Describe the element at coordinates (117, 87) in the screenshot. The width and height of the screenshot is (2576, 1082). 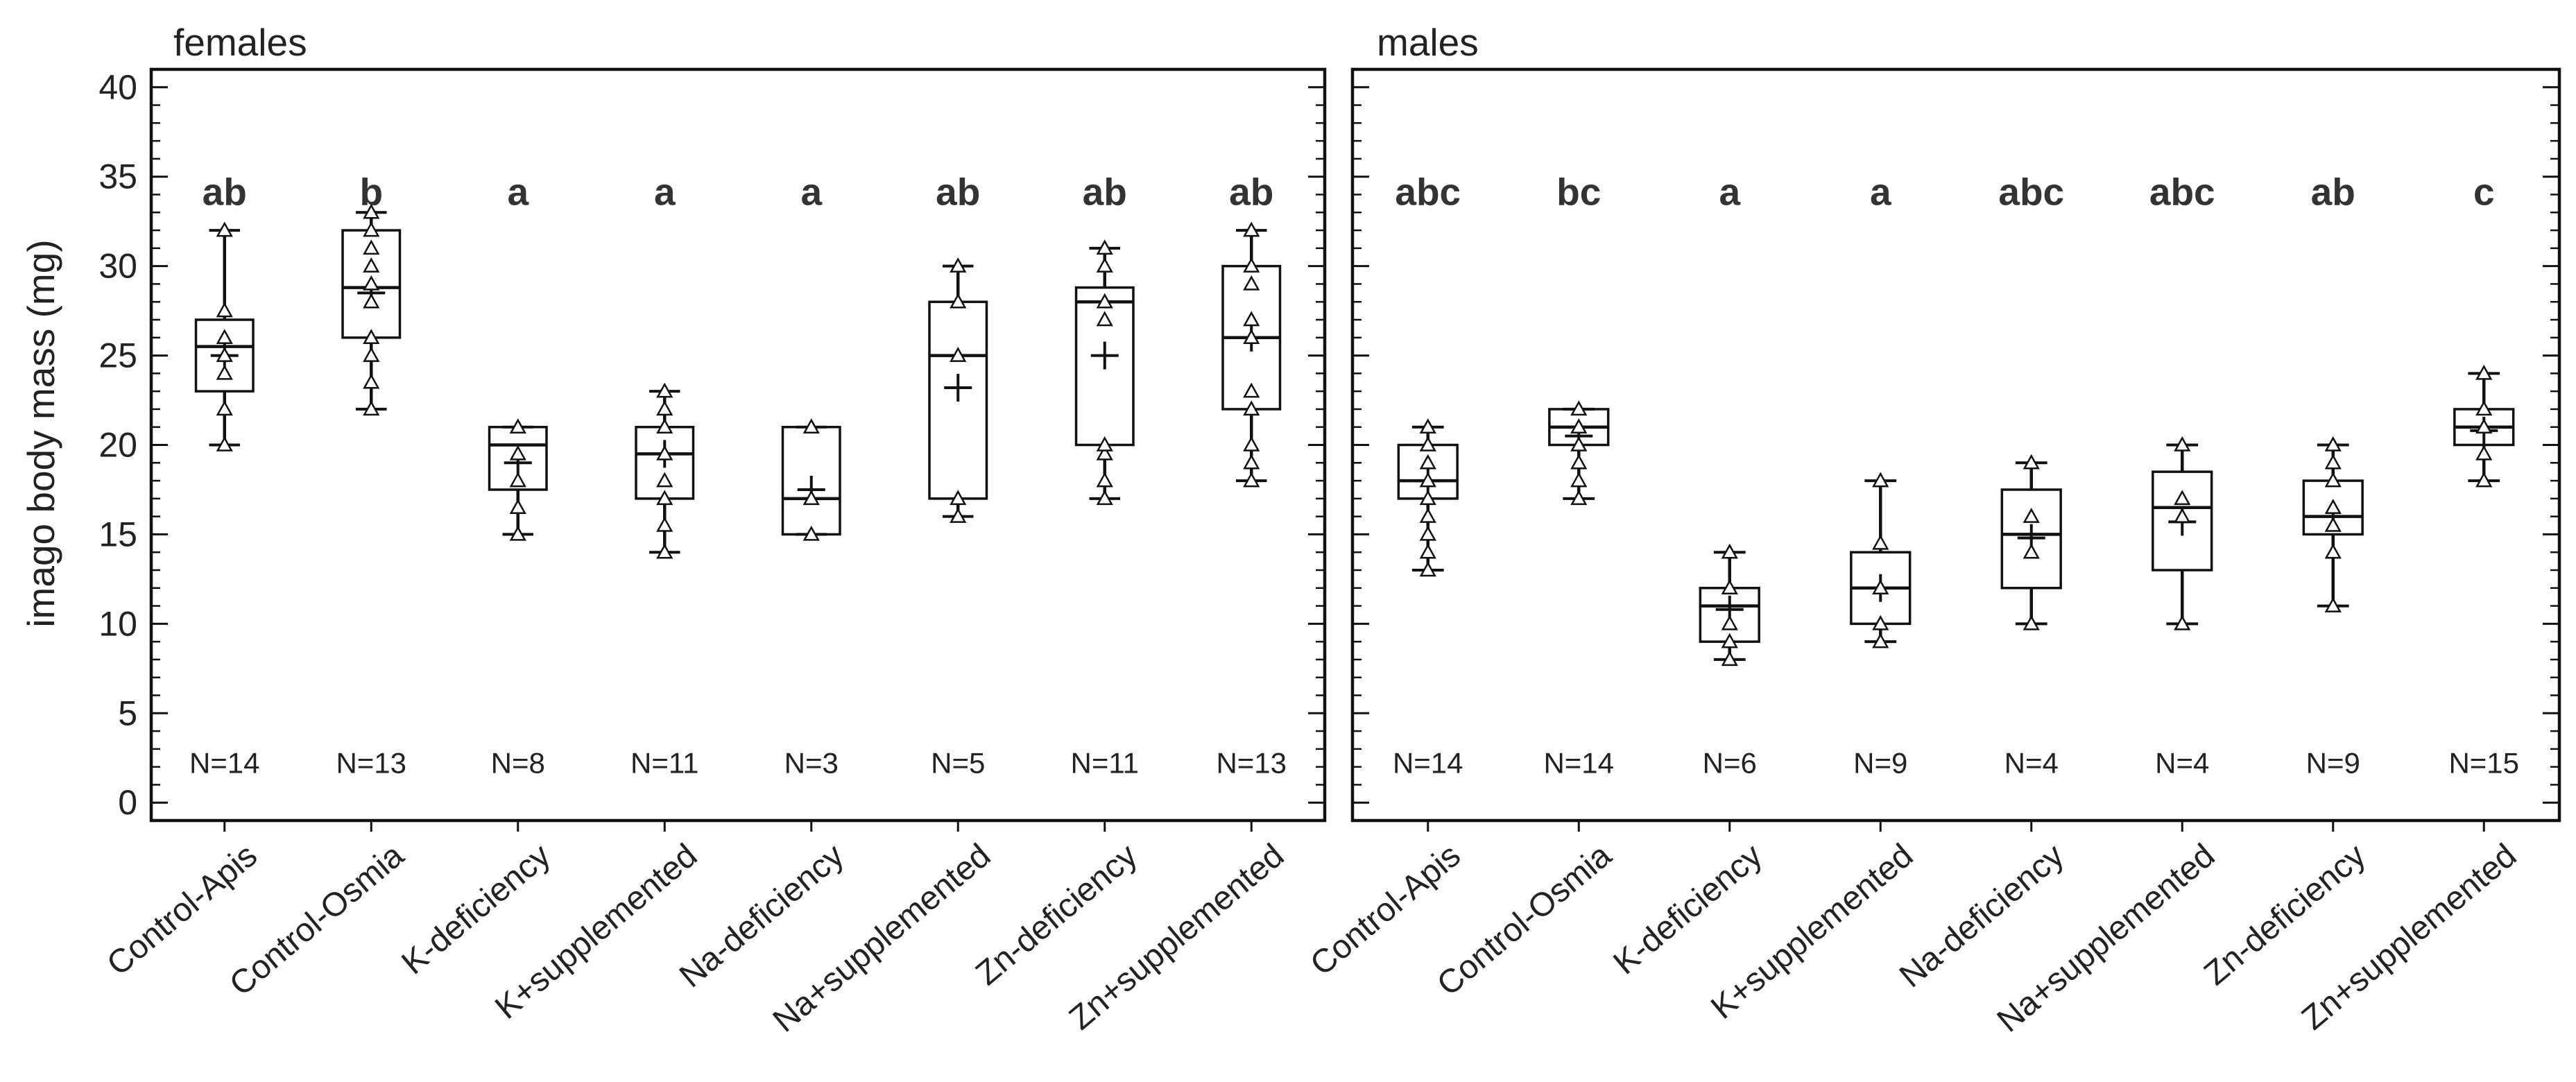
I see `y-tick-label: 40` at that location.